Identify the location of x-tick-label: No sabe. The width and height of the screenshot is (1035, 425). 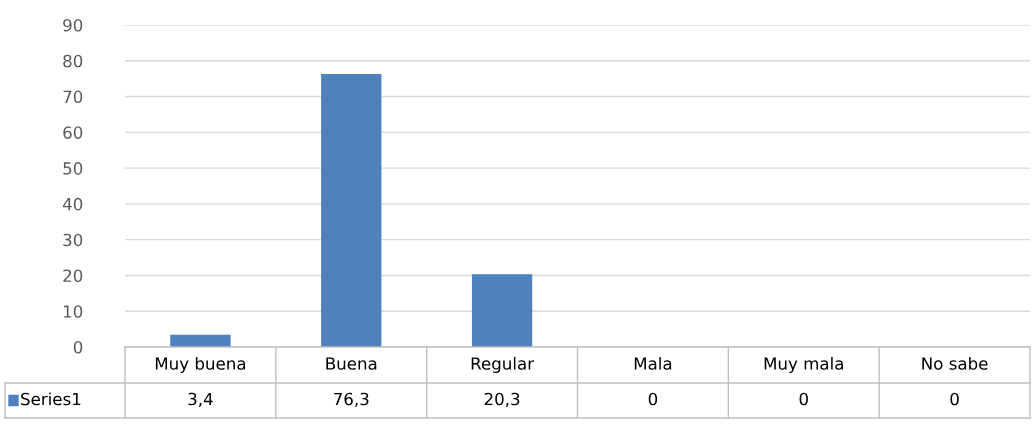
(955, 363).